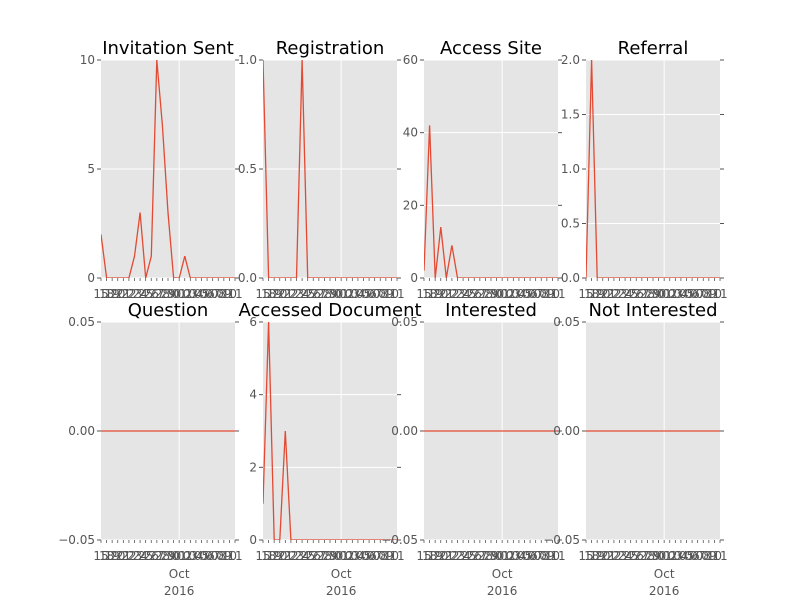 The height and width of the screenshot is (604, 800). Describe the element at coordinates (168, 48) in the screenshot. I see `subplot-title: Invitation Sent` at that location.